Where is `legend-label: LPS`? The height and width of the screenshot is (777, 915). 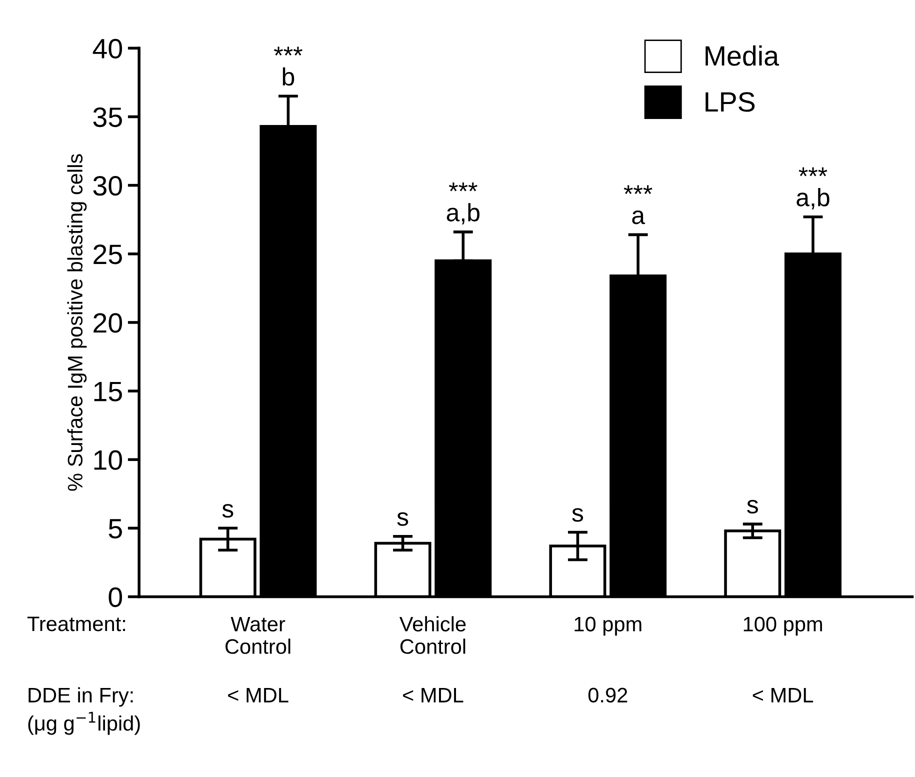
legend-label: LPS is located at coordinates (730, 102).